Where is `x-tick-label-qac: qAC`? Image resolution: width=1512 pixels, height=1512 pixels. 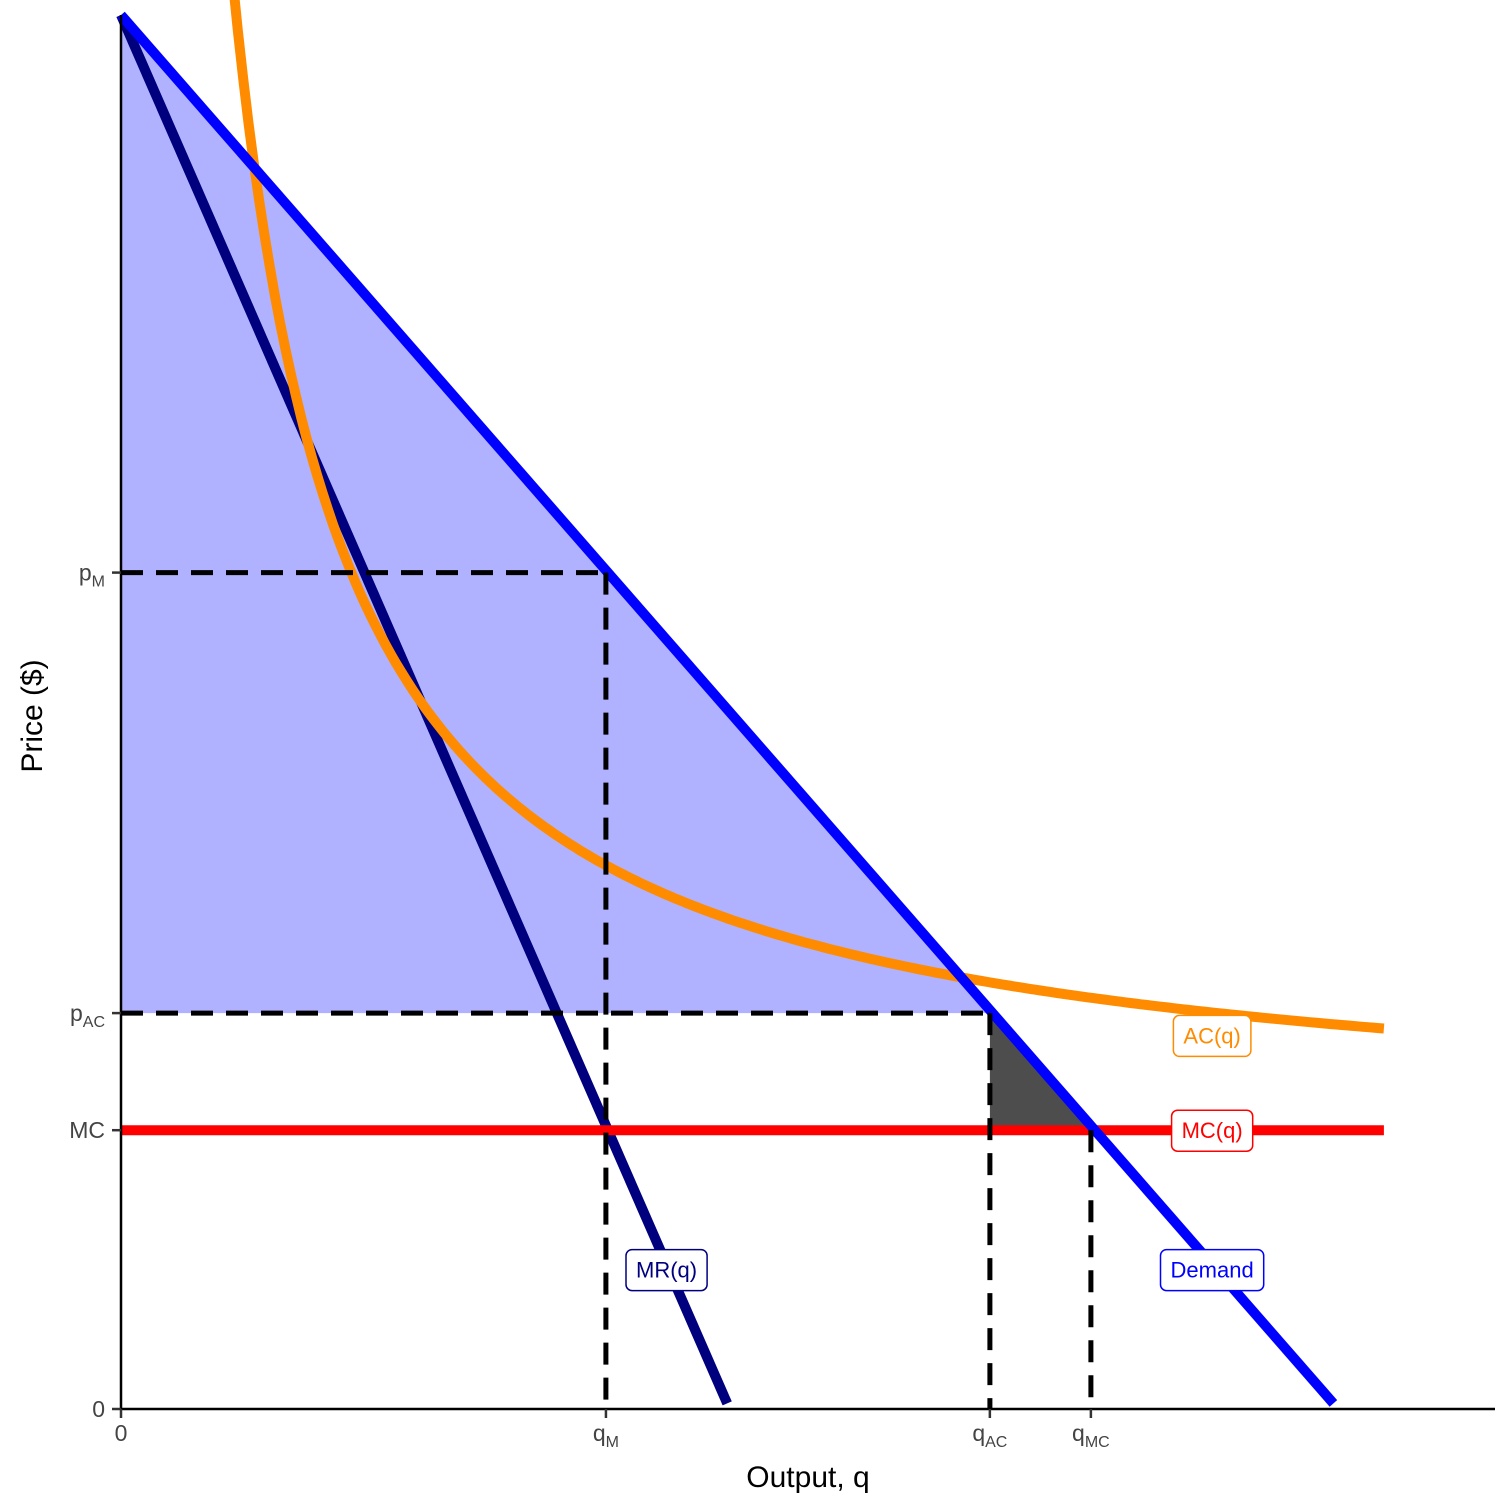
x-tick-label-qac: qAC is located at coordinates (989, 1435).